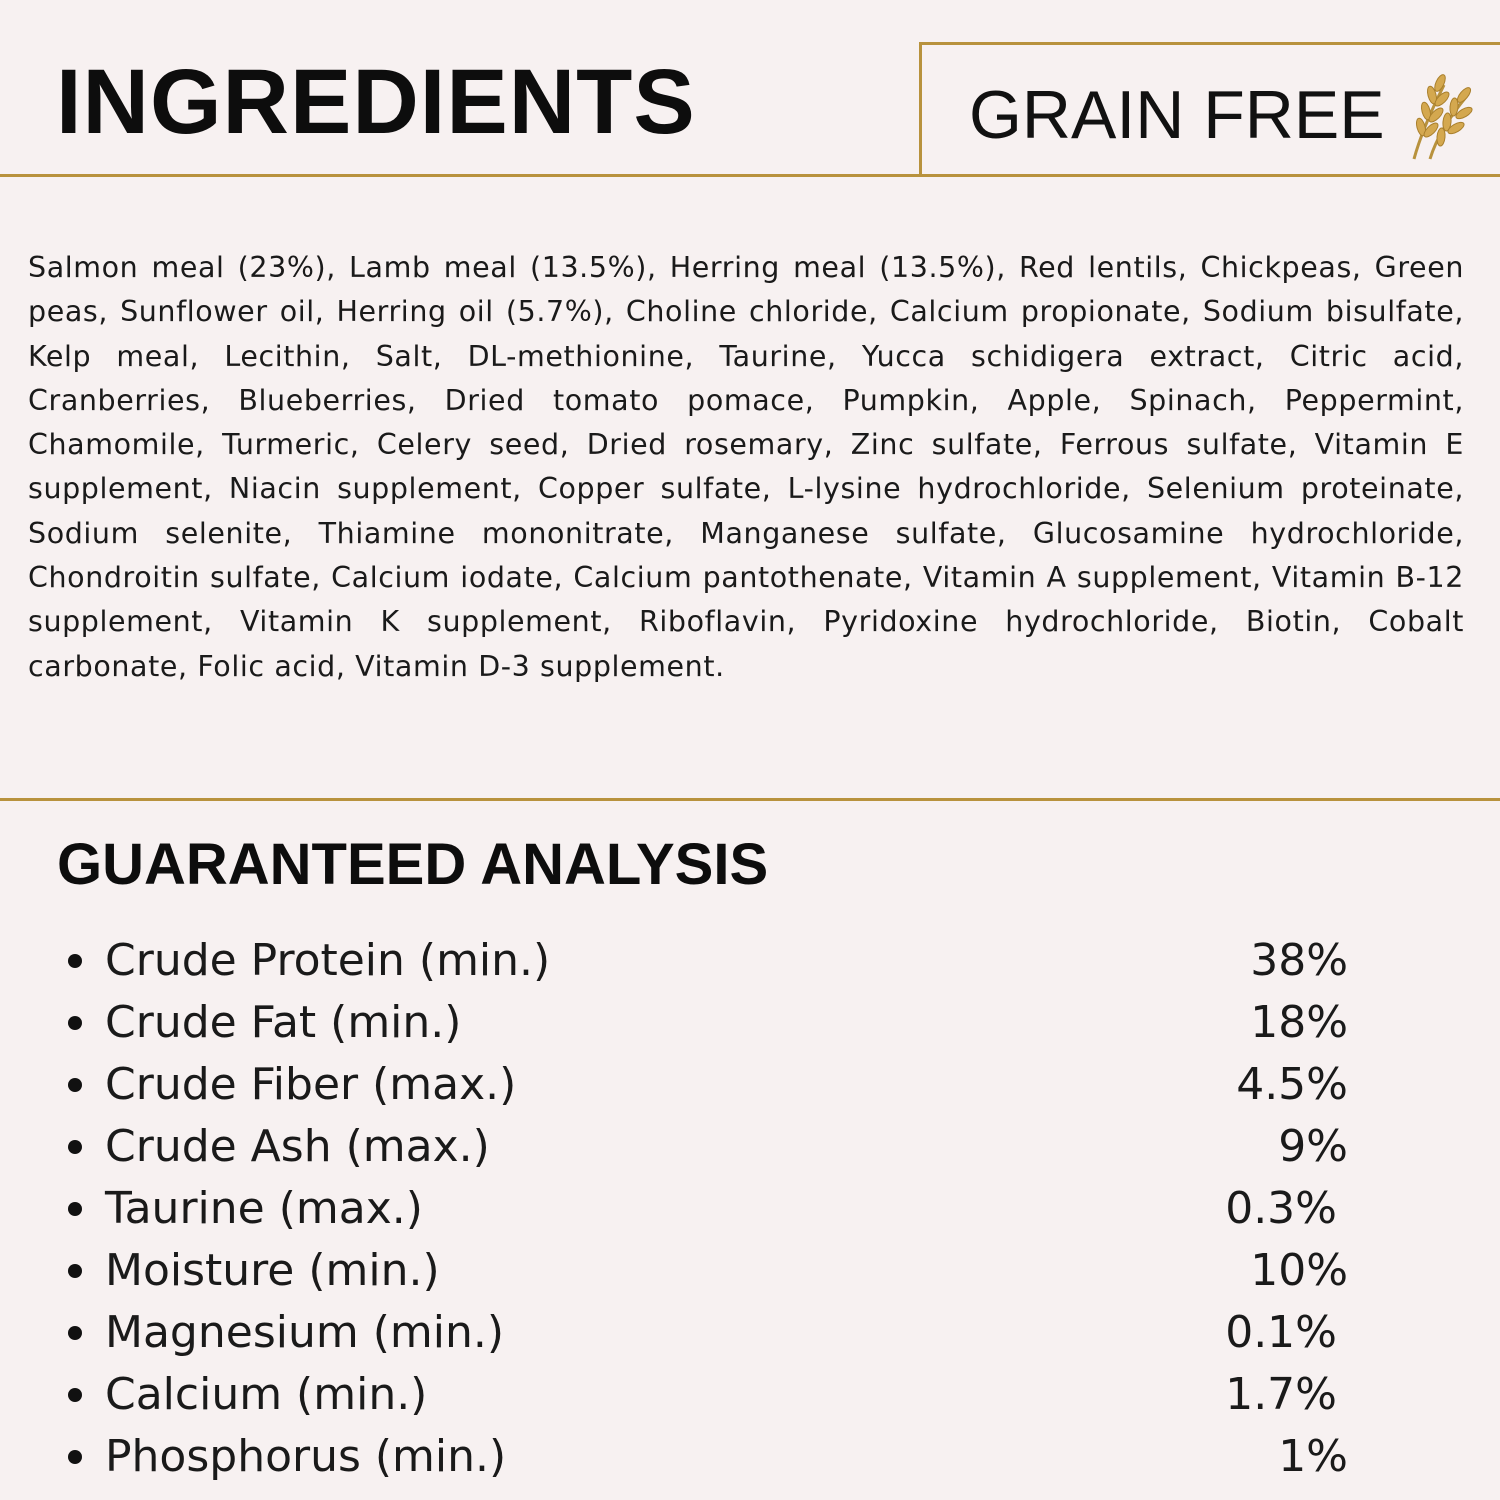 Image resolution: width=1500 pixels, height=1500 pixels. What do you see at coordinates (1281, 1332) in the screenshot?
I see `analysis-value: 0.1%` at bounding box center [1281, 1332].